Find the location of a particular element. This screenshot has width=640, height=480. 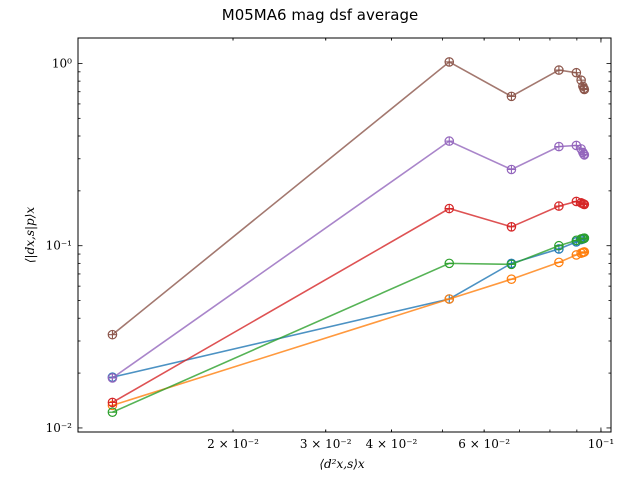

x-tick-label: 3 × 10⁻² is located at coordinates (326, 444).